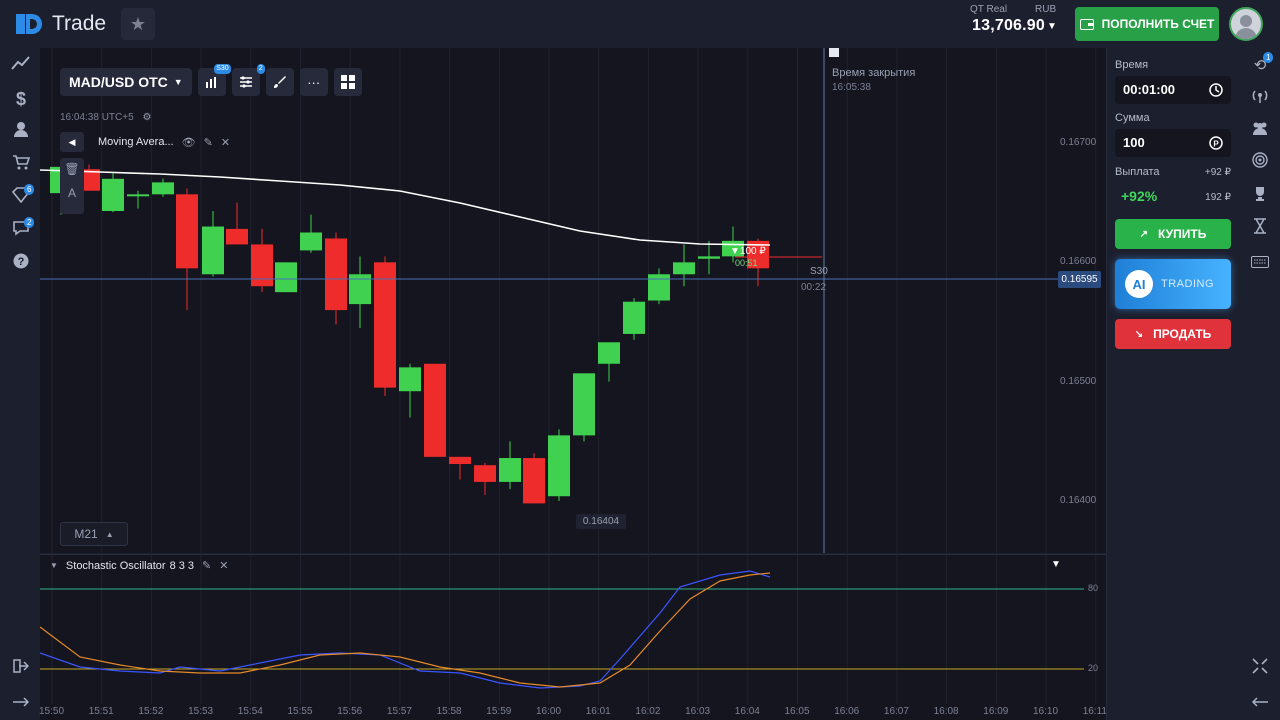 The image size is (1280, 720). What do you see at coordinates (1182, 234) in the screenshot?
I see `buy-label: КУПИТЬ` at bounding box center [1182, 234].